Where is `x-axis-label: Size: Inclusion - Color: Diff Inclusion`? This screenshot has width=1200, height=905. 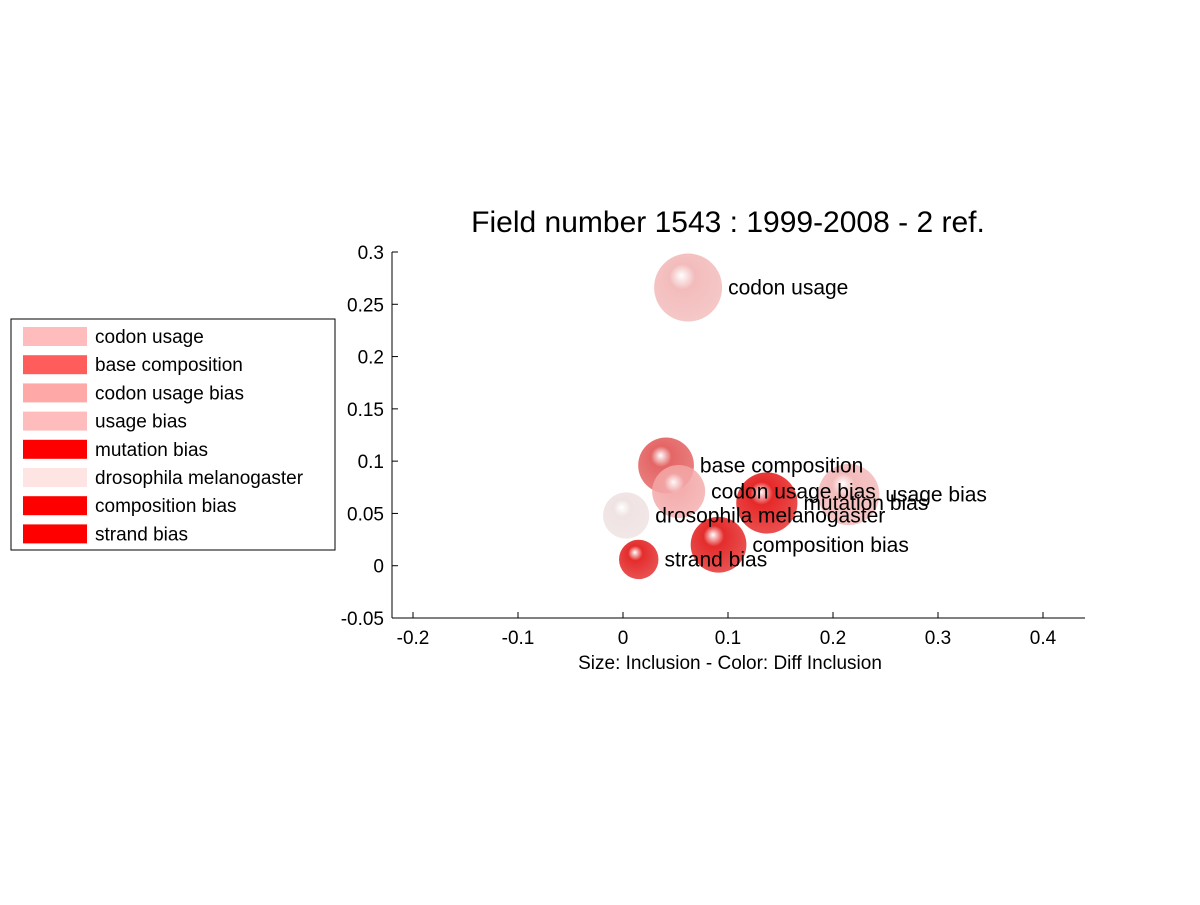 x-axis-label: Size: Inclusion - Color: Diff Inclusion is located at coordinates (730, 663).